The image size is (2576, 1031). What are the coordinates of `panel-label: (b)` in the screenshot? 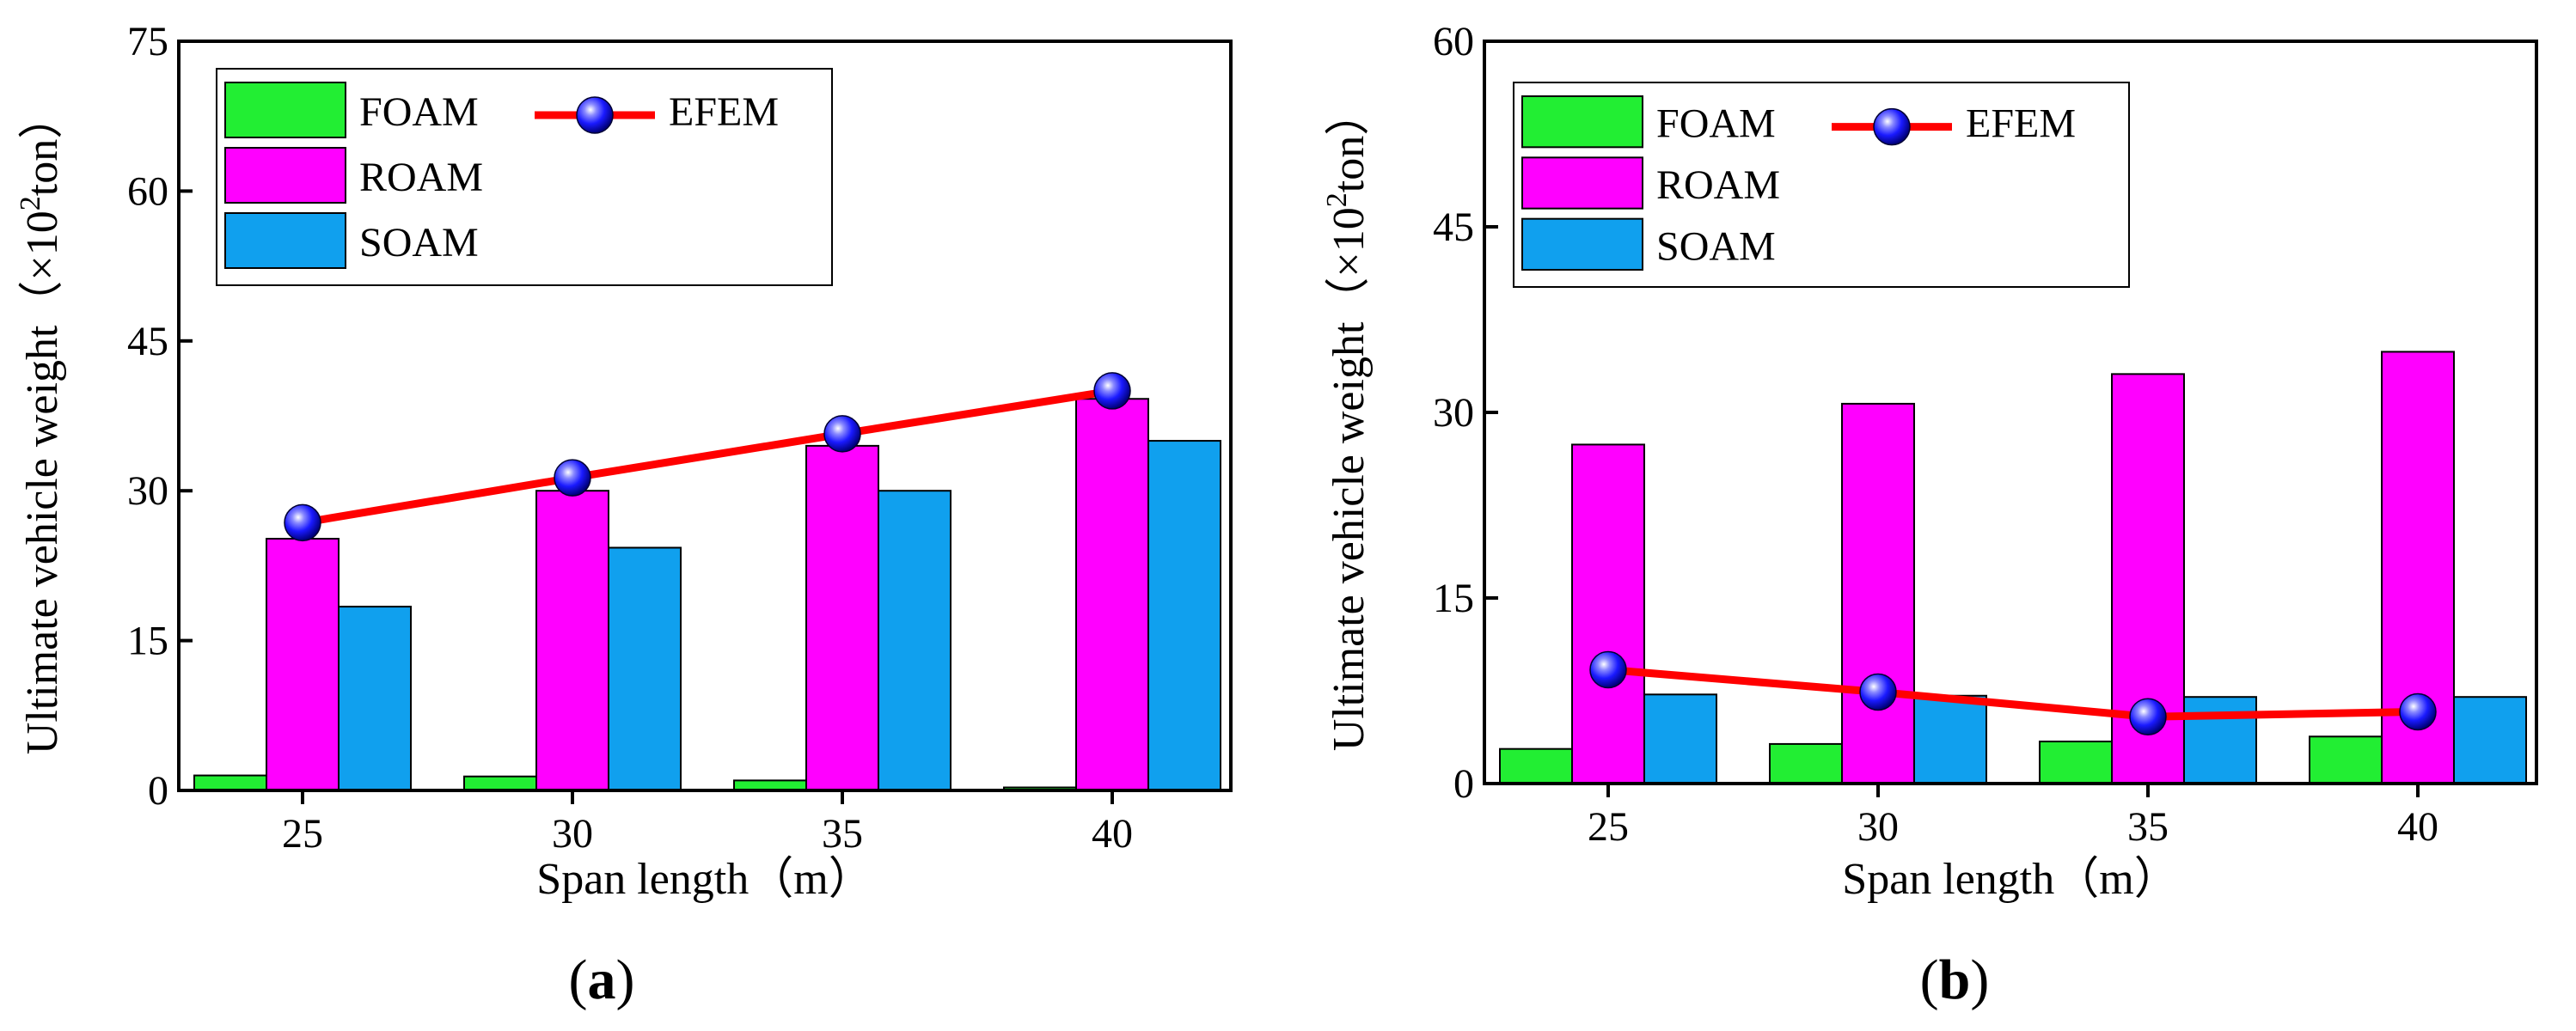 It's located at (1955, 980).